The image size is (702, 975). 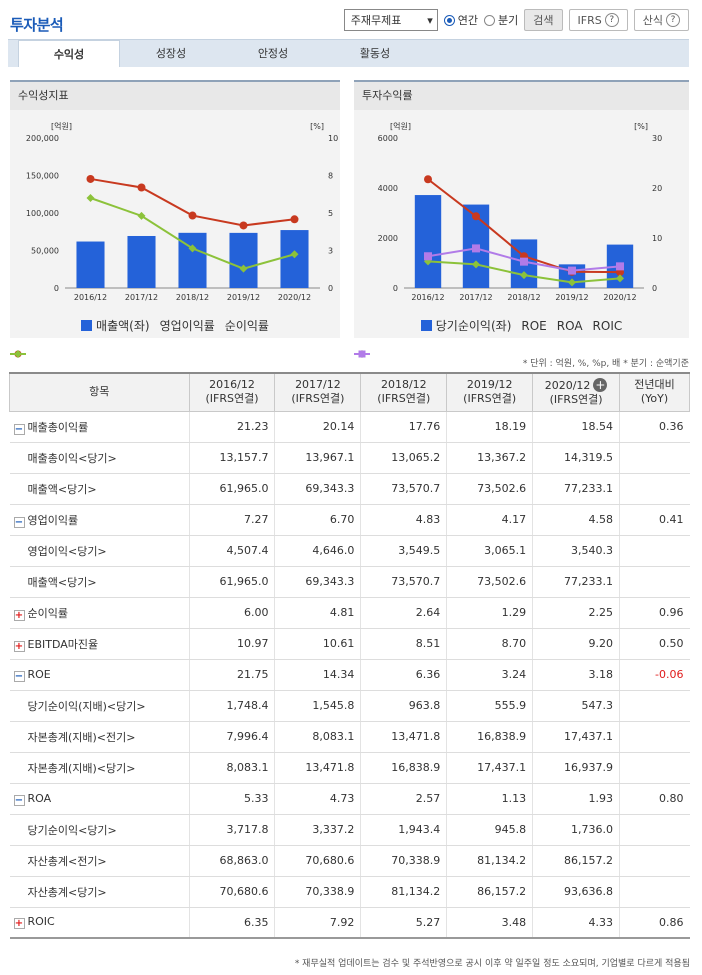 I want to click on row-label-text: 자산총계<전기>, so click(x=67, y=861).